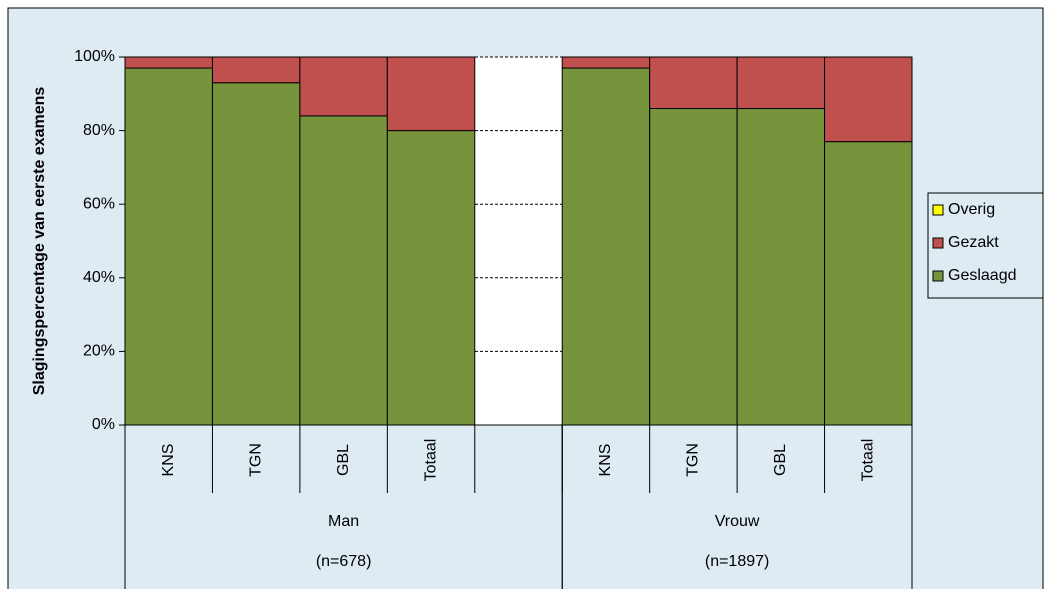 The height and width of the screenshot is (594, 1051). What do you see at coordinates (344, 561) in the screenshot?
I see `group-sublabel: (n=678)` at bounding box center [344, 561].